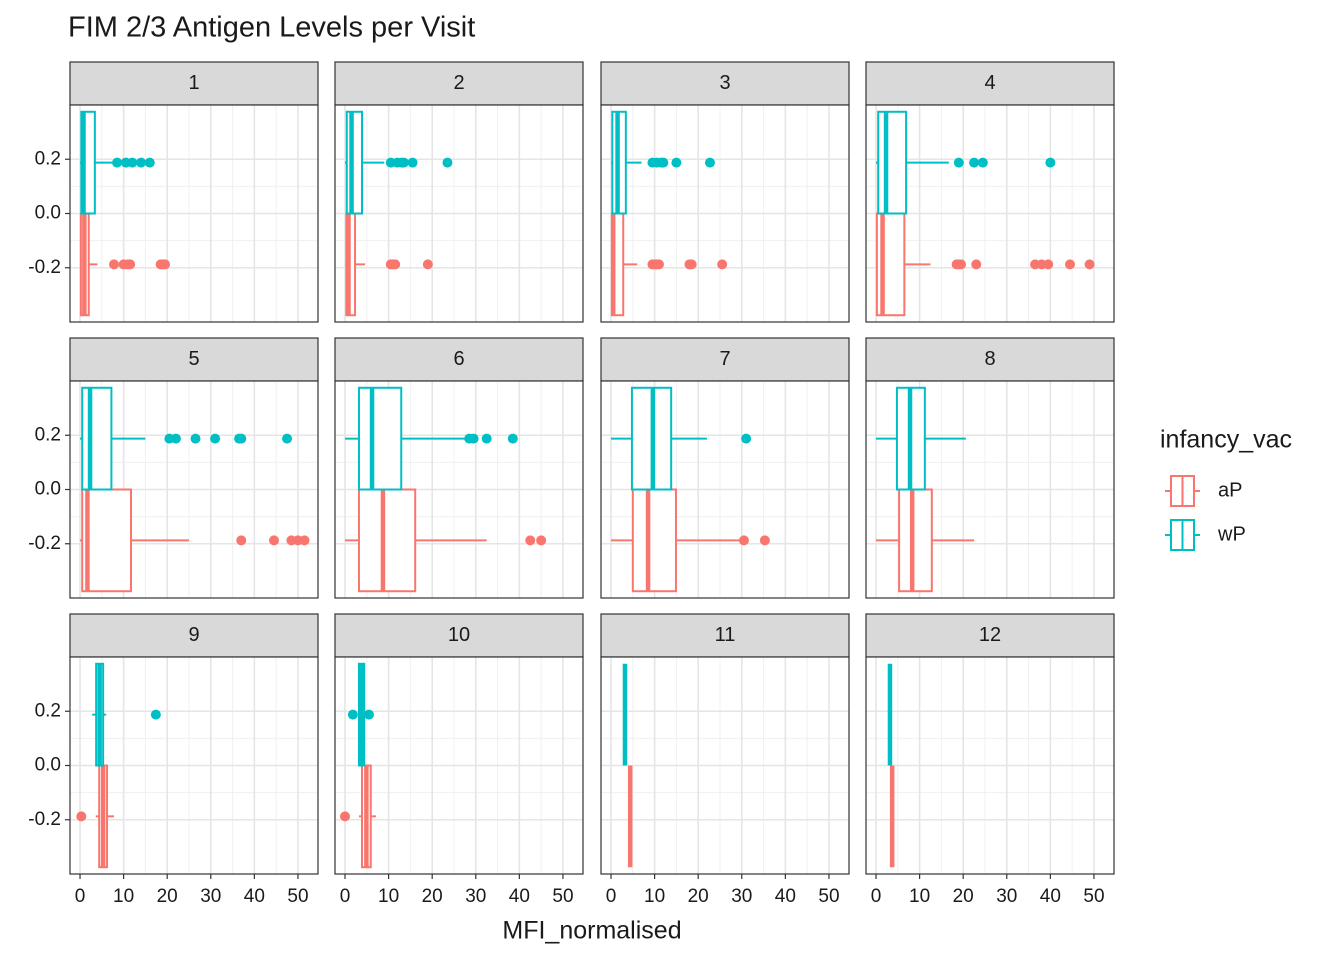 Image resolution: width=1344 pixels, height=960 pixels. I want to click on strip-label: 1, so click(193, 83).